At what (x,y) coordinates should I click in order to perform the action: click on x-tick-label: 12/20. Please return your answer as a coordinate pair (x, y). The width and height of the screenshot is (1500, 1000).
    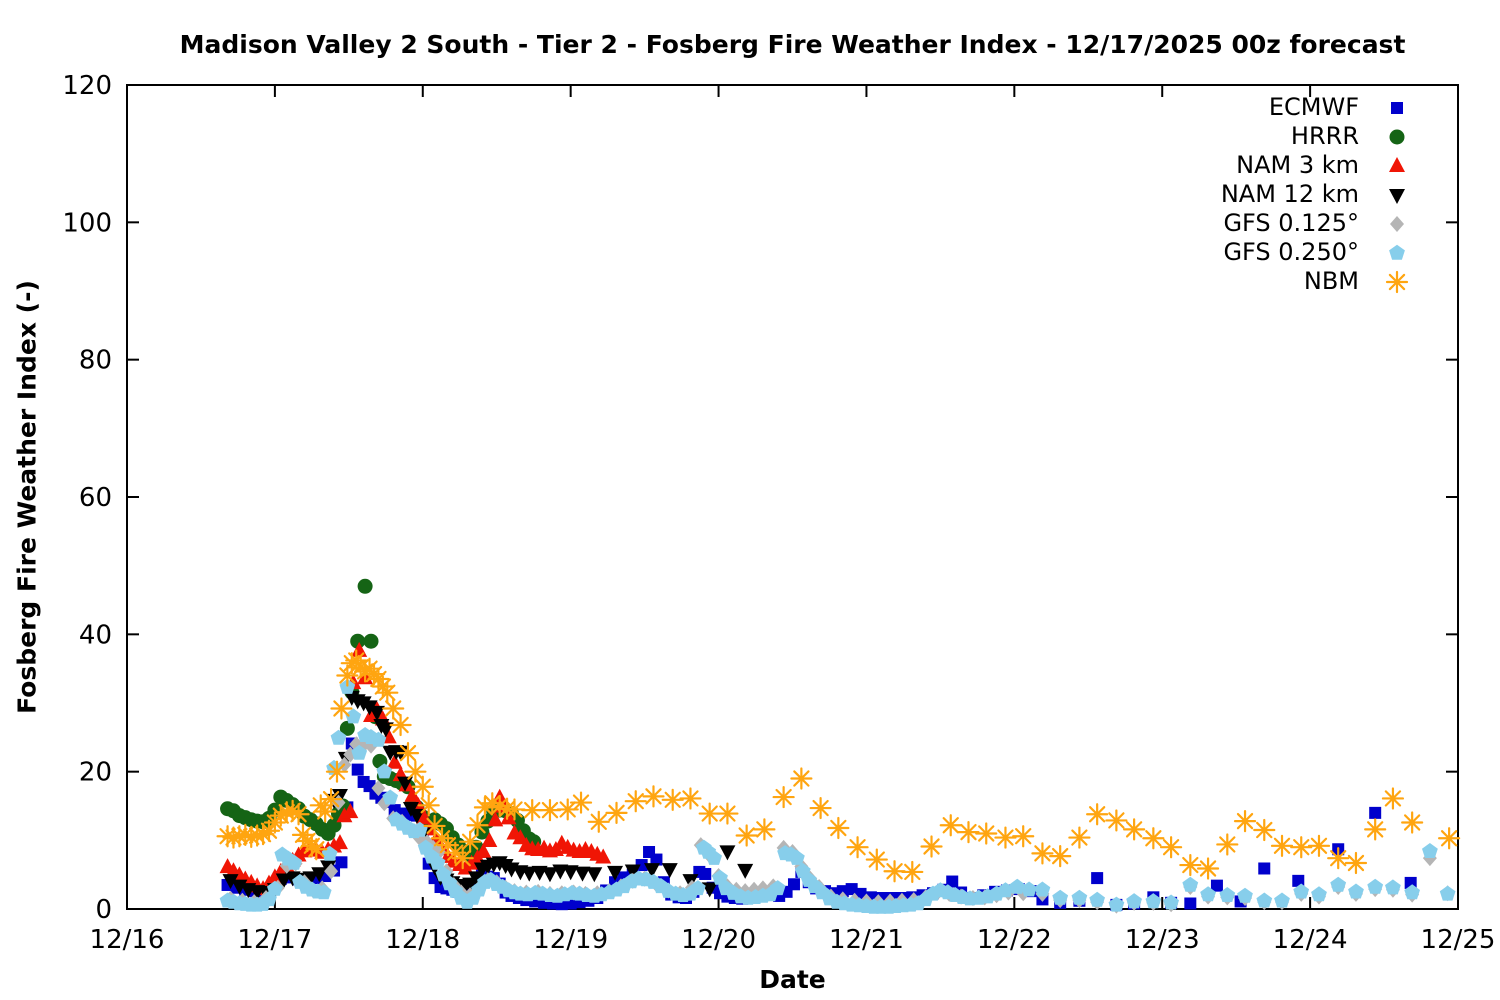
    Looking at the image, I should click on (718, 940).